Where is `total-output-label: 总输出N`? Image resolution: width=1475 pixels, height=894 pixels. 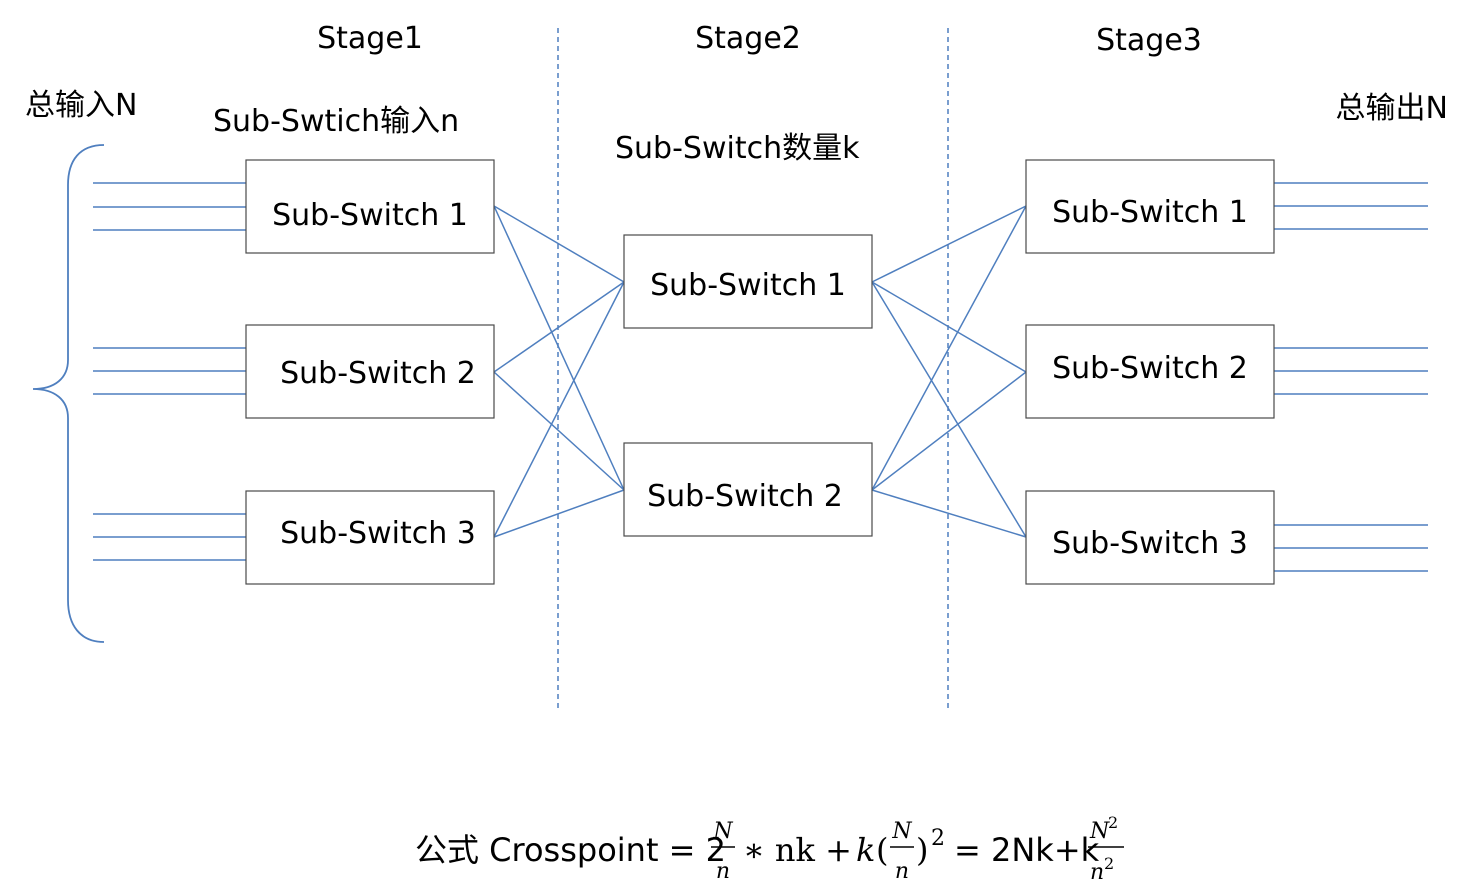 total-output-label: 总输出N is located at coordinates (1392, 108).